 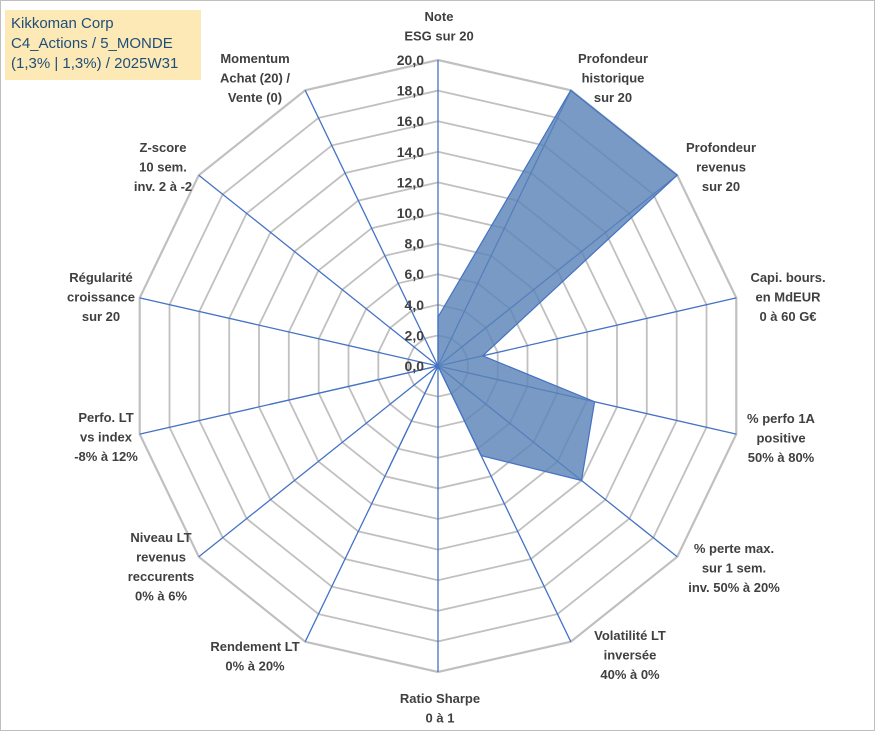 What do you see at coordinates (415, 305) in the screenshot?
I see `tick-label: 4,0` at bounding box center [415, 305].